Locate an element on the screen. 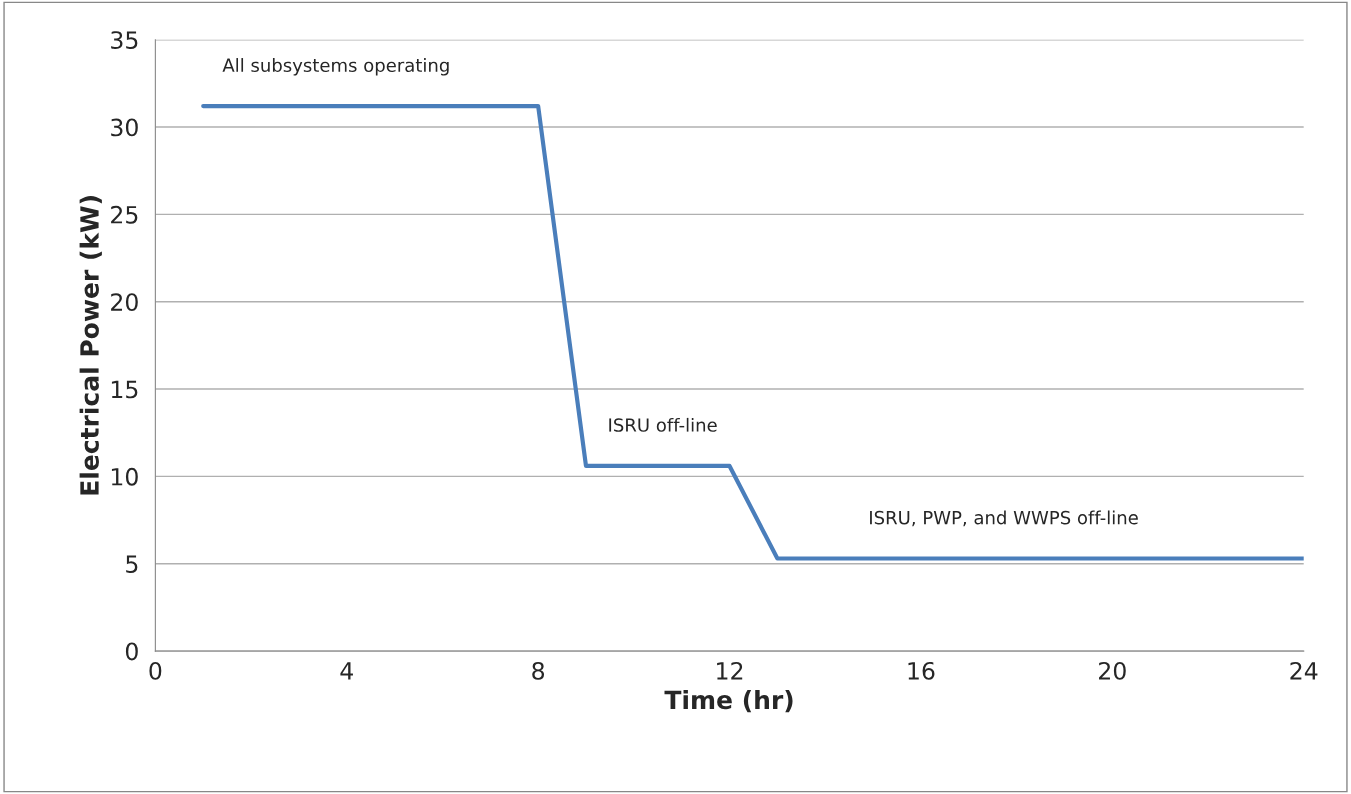  x-tick-label: 20 is located at coordinates (1112, 670).